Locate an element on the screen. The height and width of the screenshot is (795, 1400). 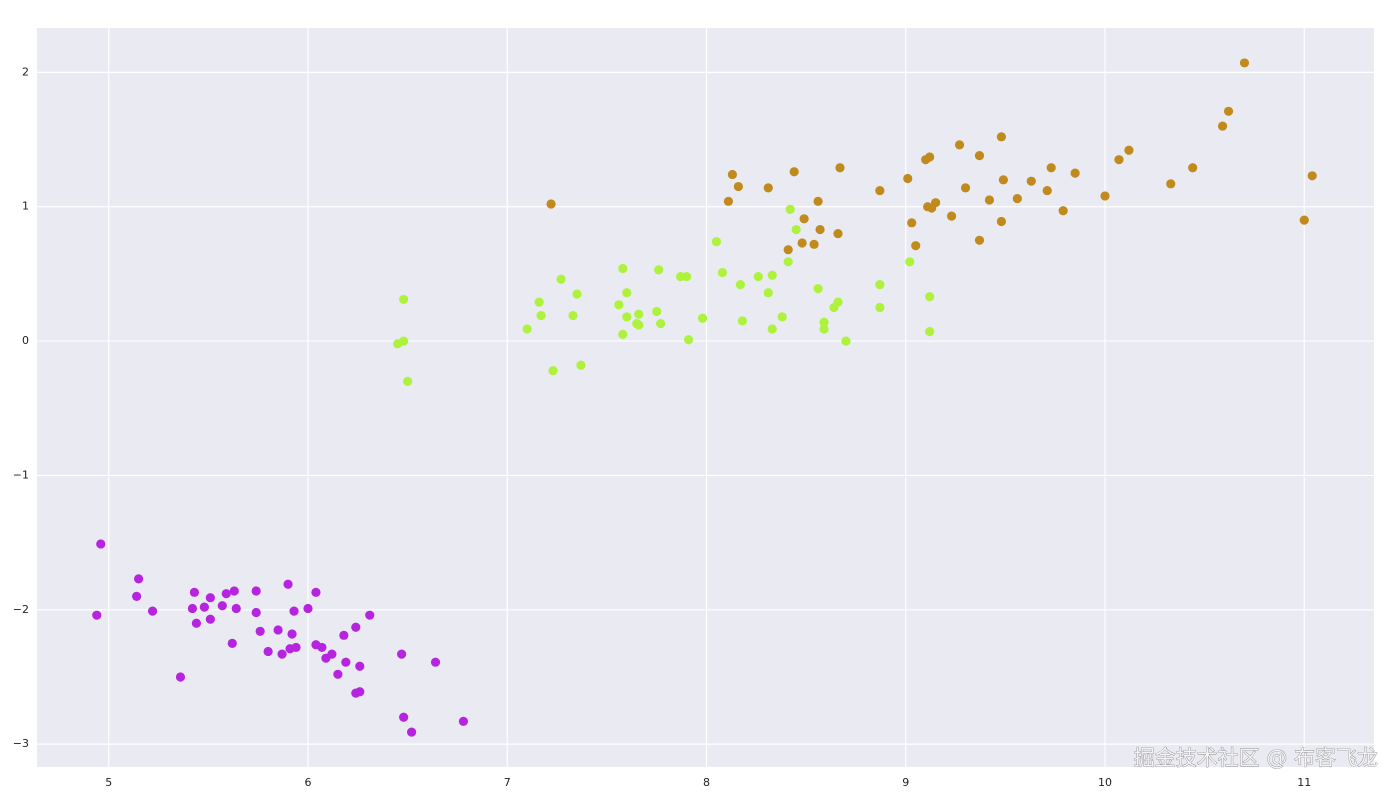
y-tick-label: −1 is located at coordinates (21, 474).